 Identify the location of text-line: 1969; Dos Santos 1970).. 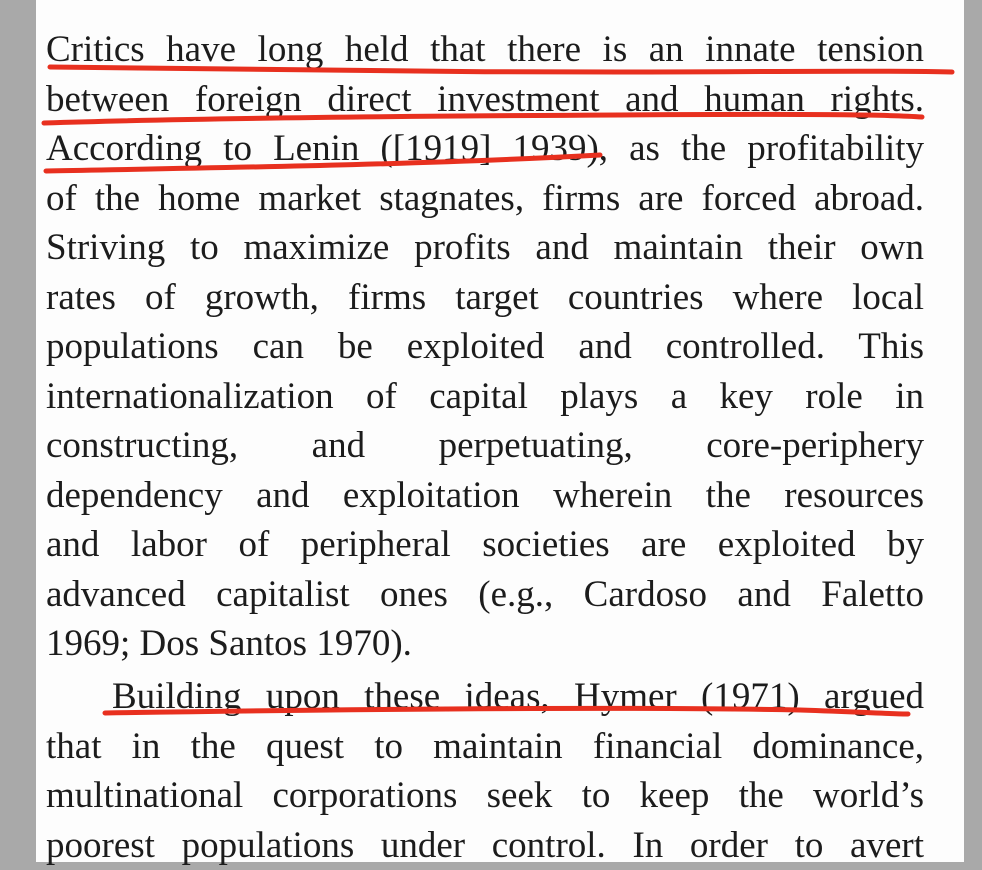
(485, 644).